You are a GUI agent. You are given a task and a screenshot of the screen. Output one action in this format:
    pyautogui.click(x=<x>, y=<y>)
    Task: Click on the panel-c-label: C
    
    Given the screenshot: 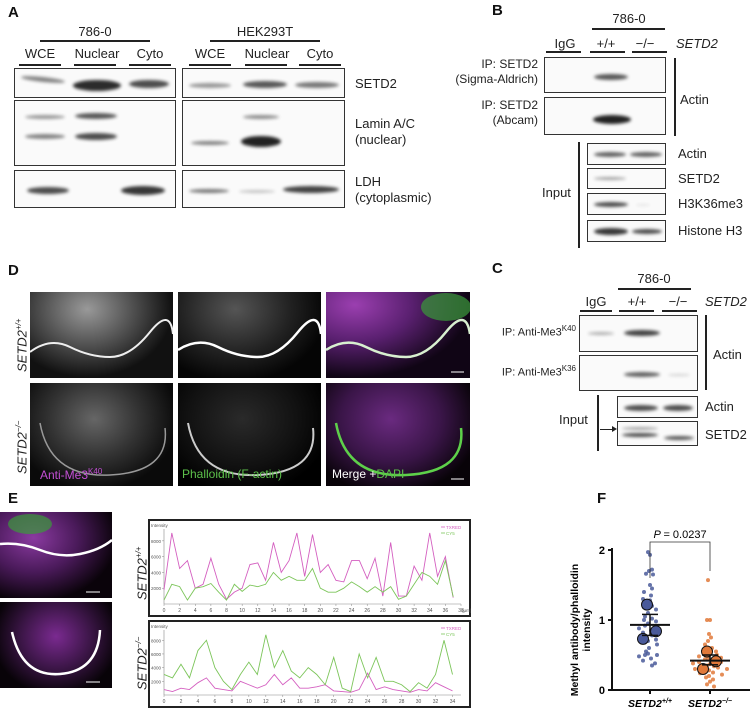 What is the action you would take?
    pyautogui.click(x=497, y=268)
    